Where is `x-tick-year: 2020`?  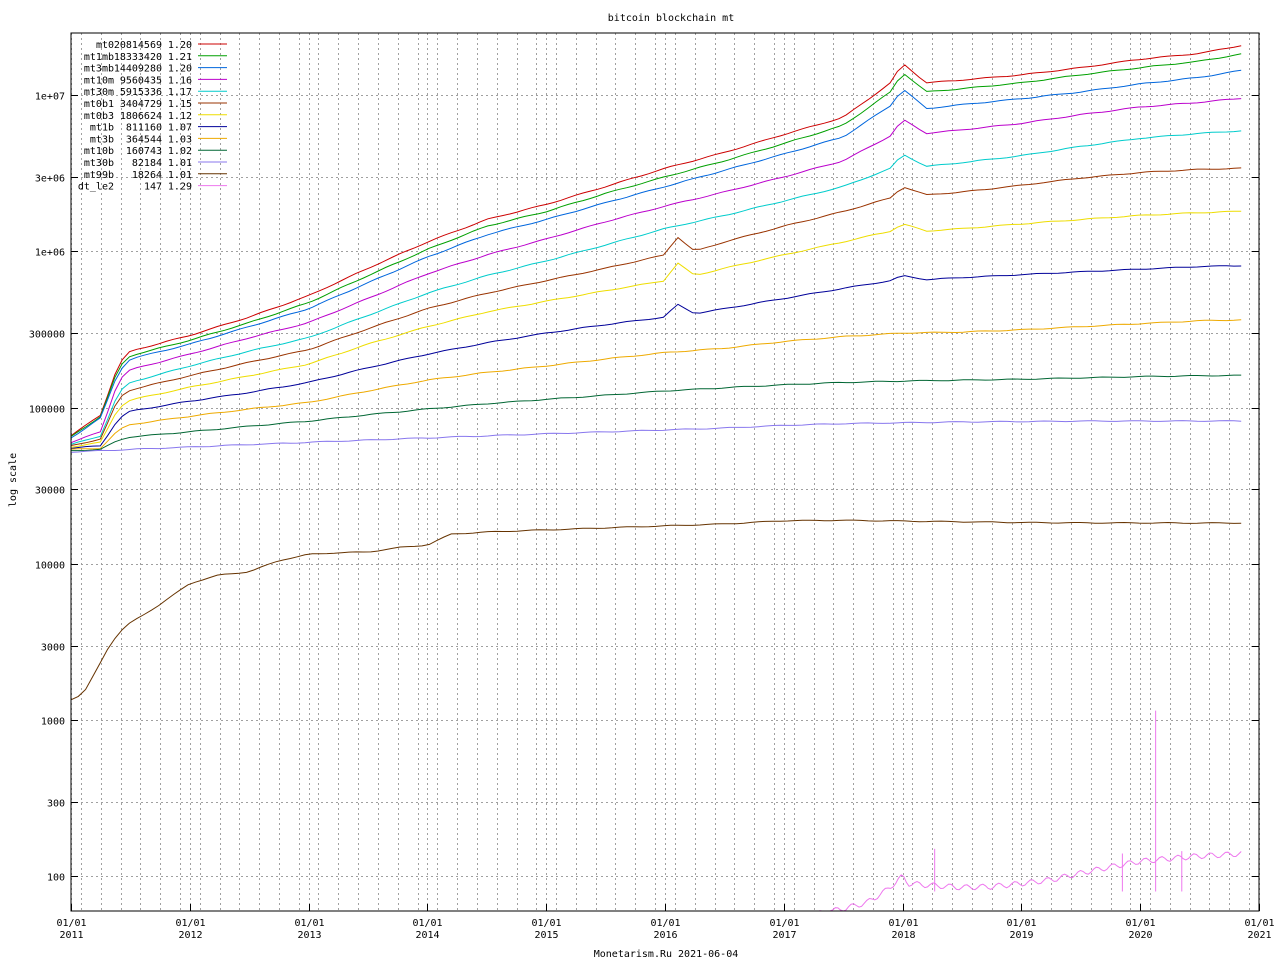
x-tick-year: 2020 is located at coordinates (1140, 935).